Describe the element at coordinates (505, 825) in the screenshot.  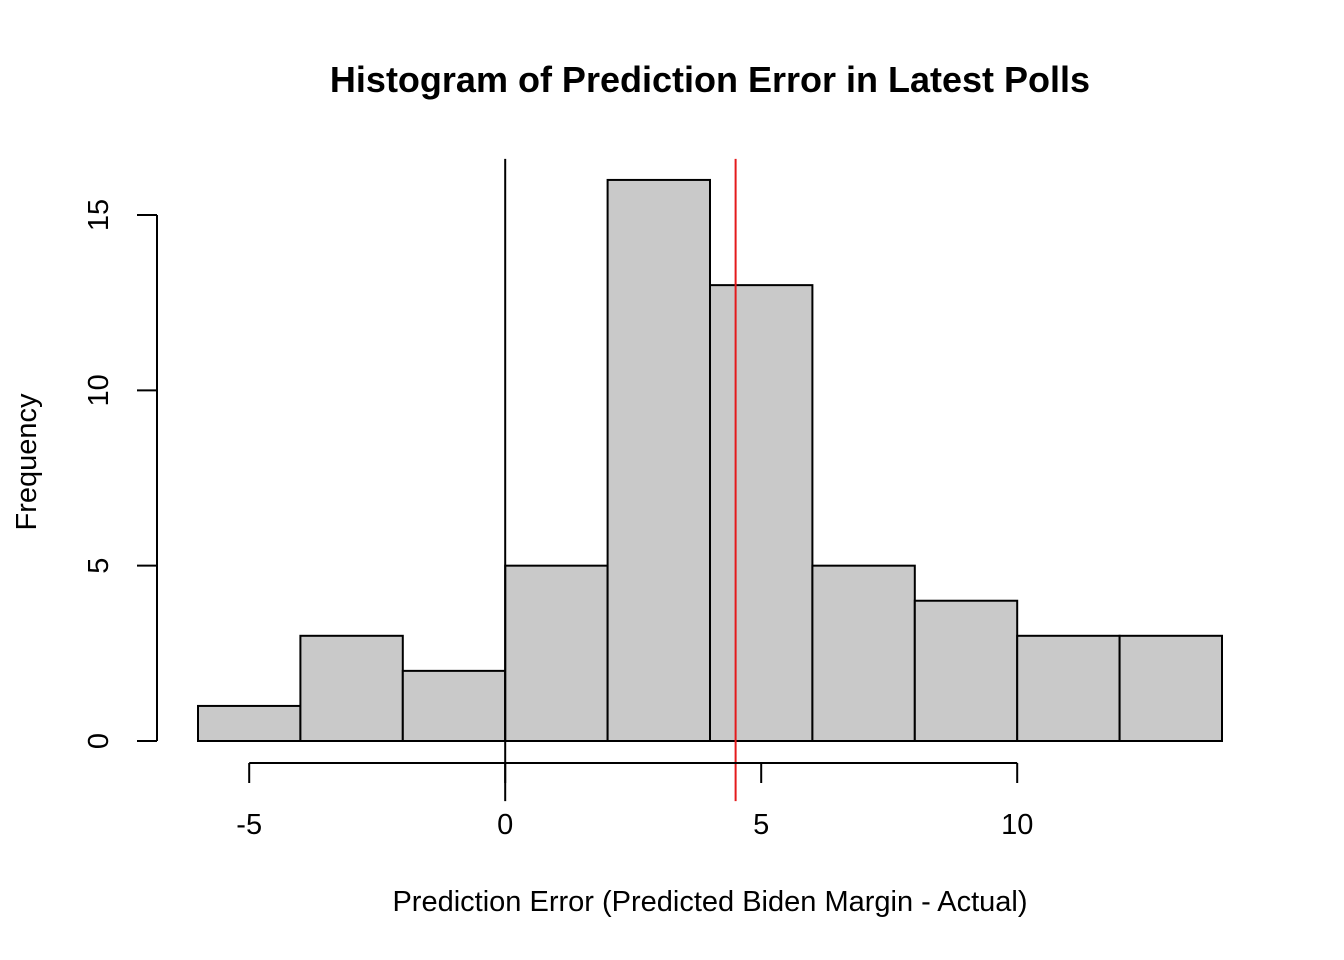
I see `x-tick-label: 0` at that location.